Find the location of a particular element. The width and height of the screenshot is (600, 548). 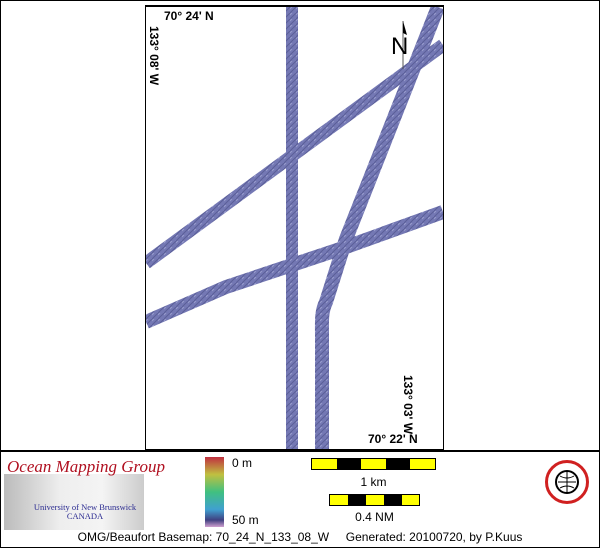

bottom-latitude-label: 70° 22' N is located at coordinates (393, 439).